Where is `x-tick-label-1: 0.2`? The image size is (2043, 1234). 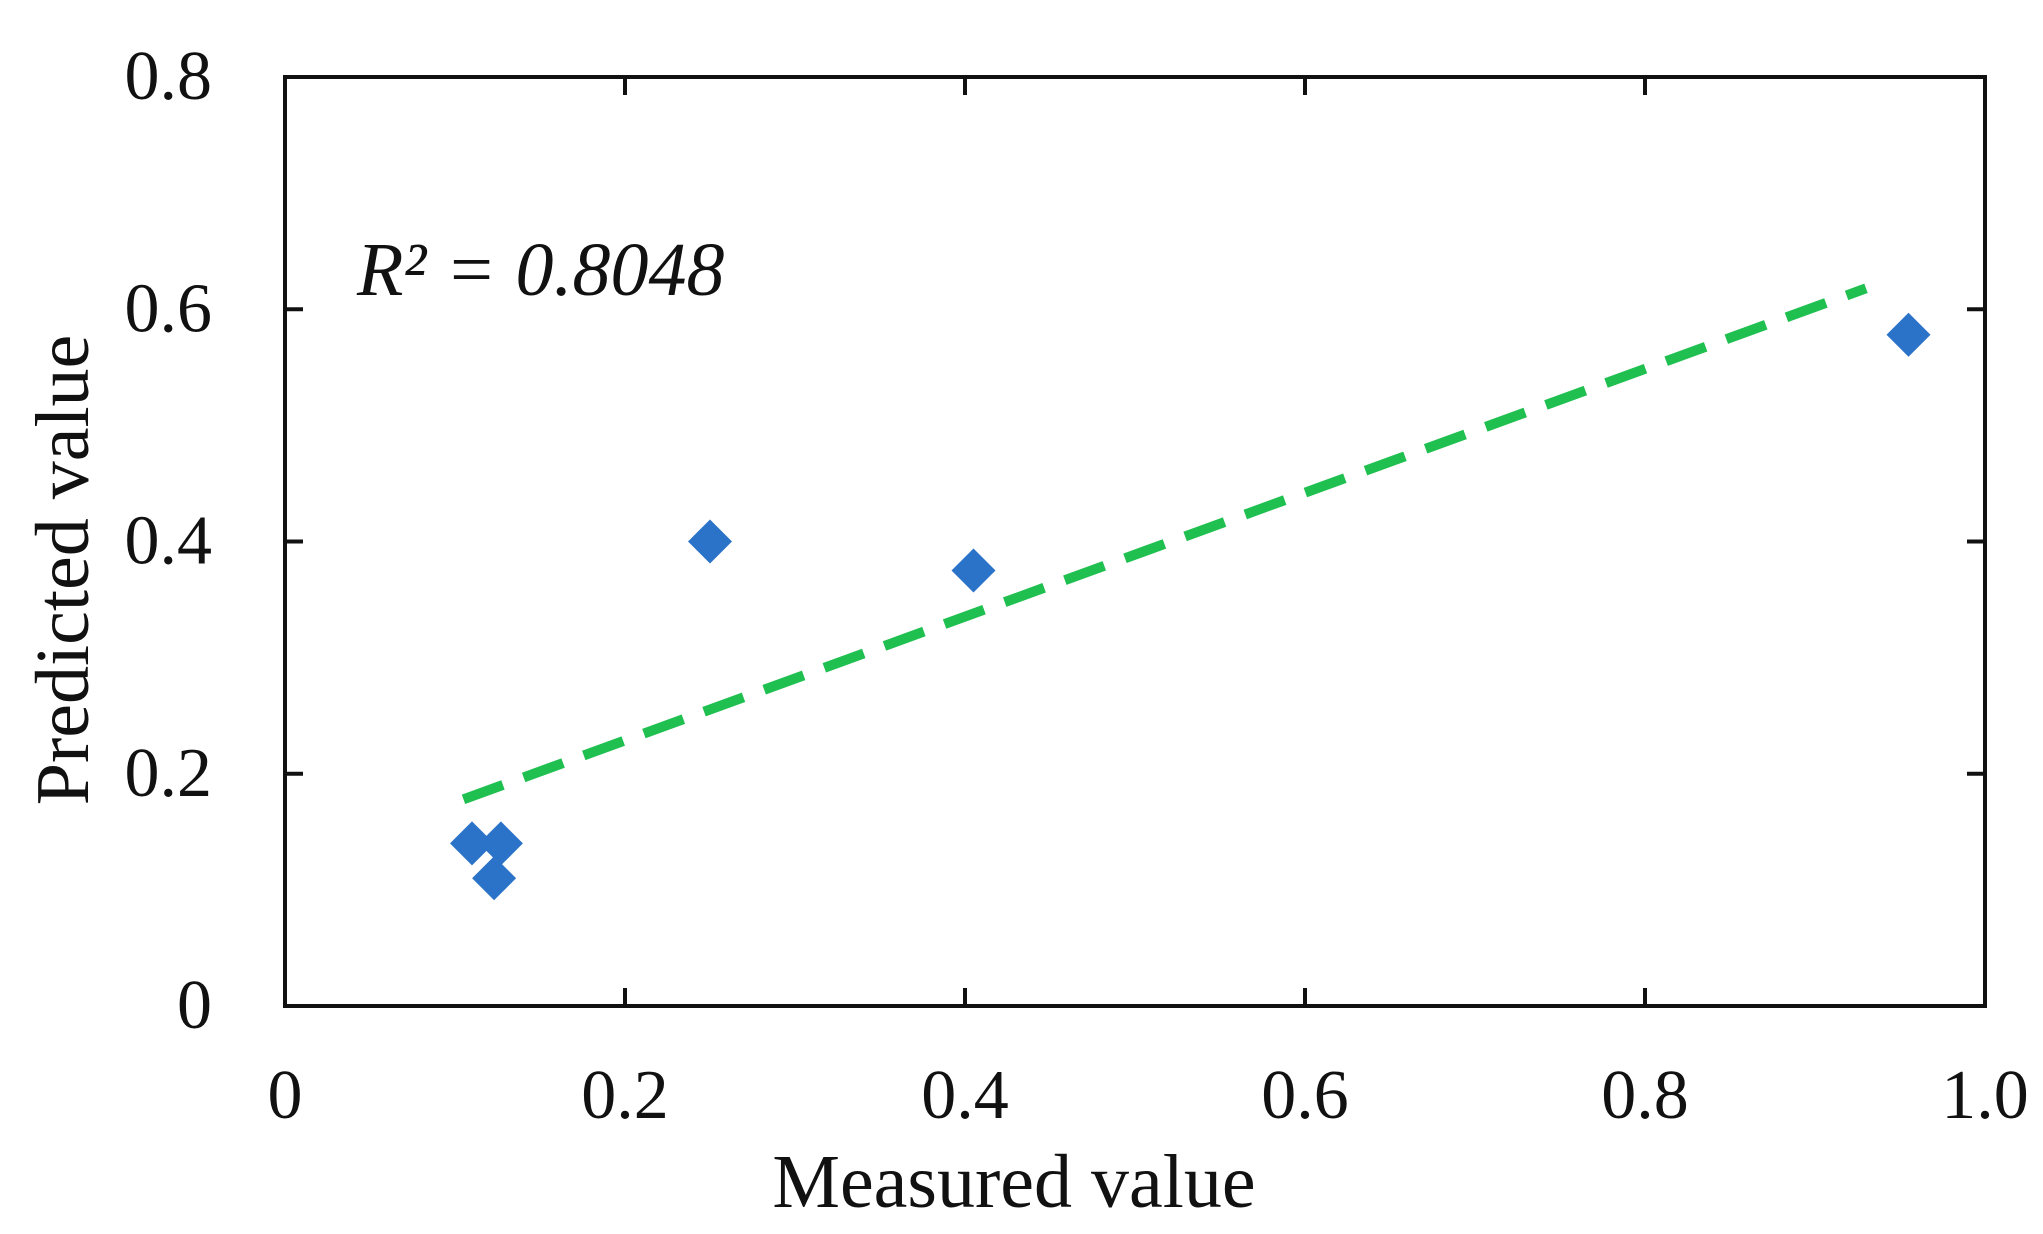 x-tick-label-1: 0.2 is located at coordinates (625, 1095).